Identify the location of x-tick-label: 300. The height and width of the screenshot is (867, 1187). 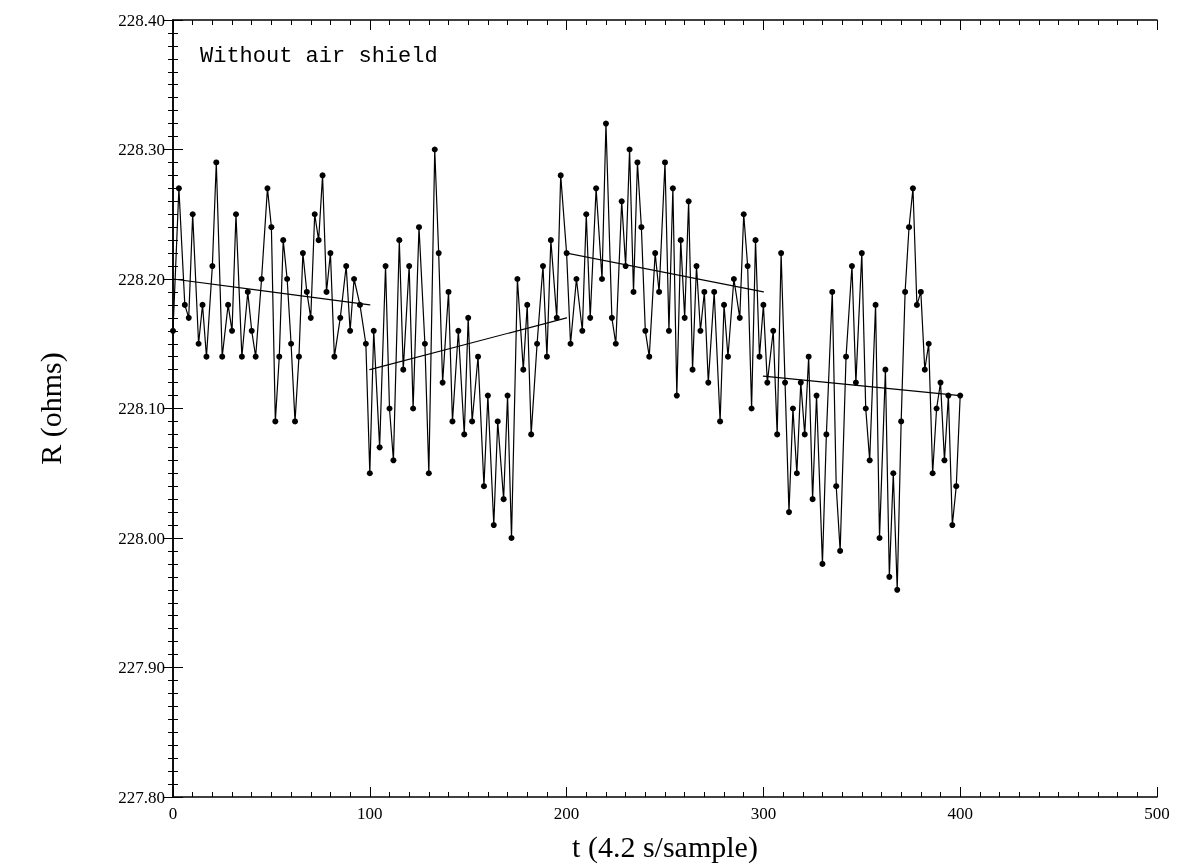
(763, 813).